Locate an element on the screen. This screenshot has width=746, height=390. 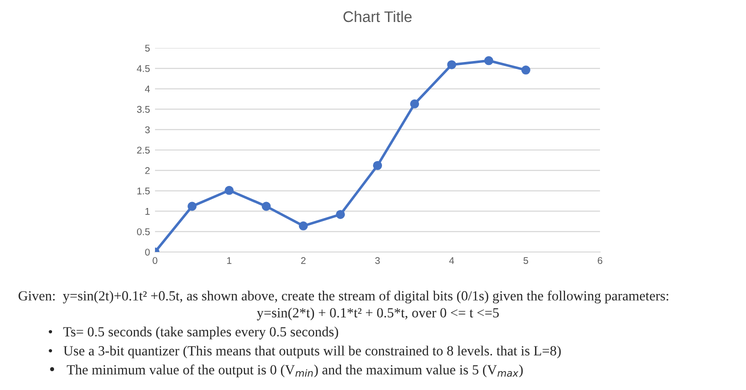
y-tick-label: 2 is located at coordinates (147, 170).